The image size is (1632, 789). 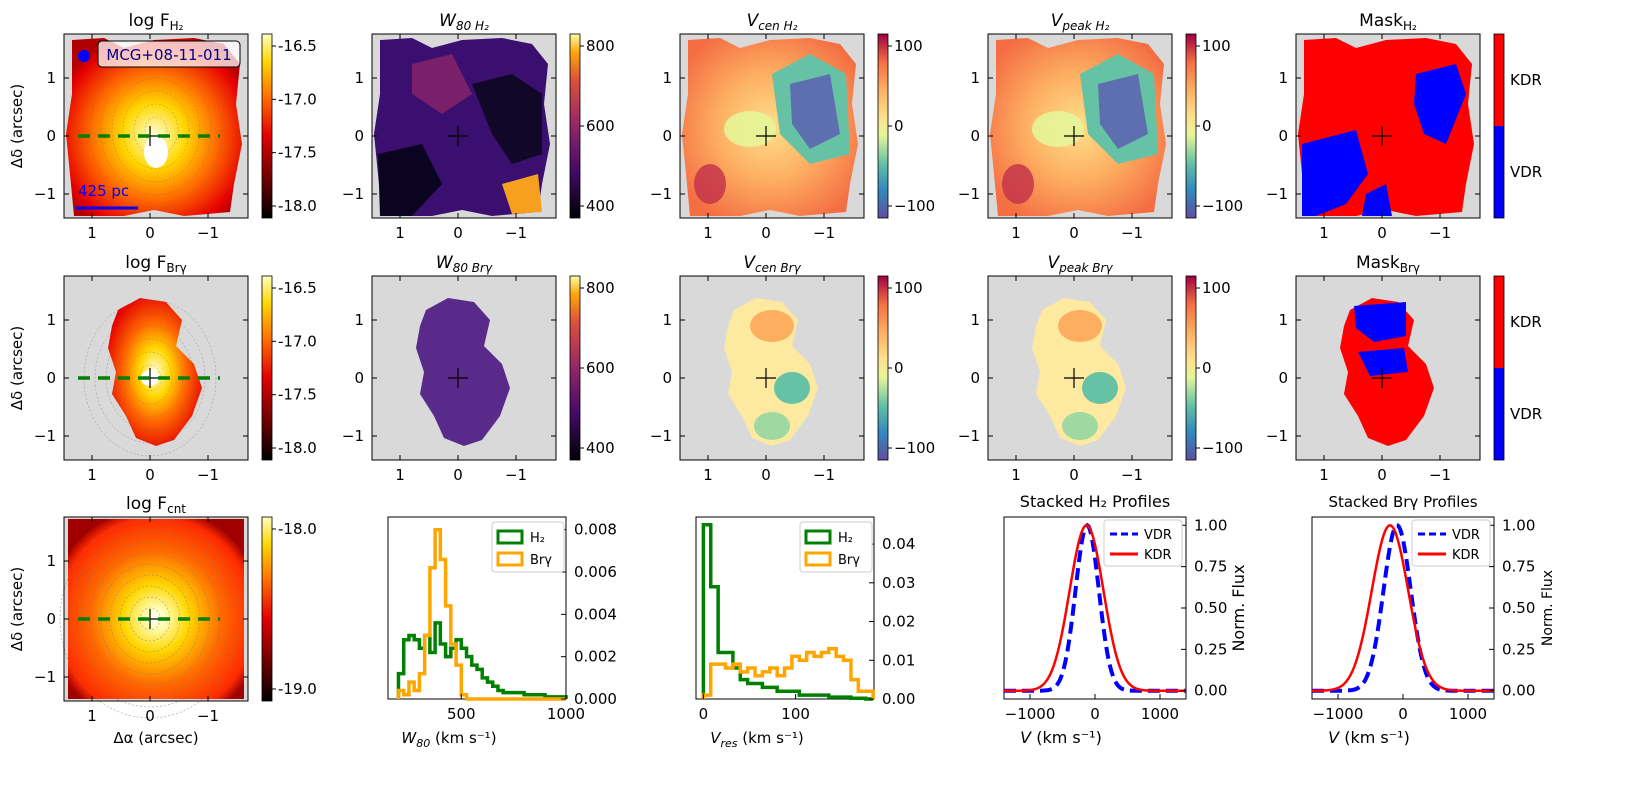 I want to click on colorbar-tick-label: -17.0, so click(x=297, y=99).